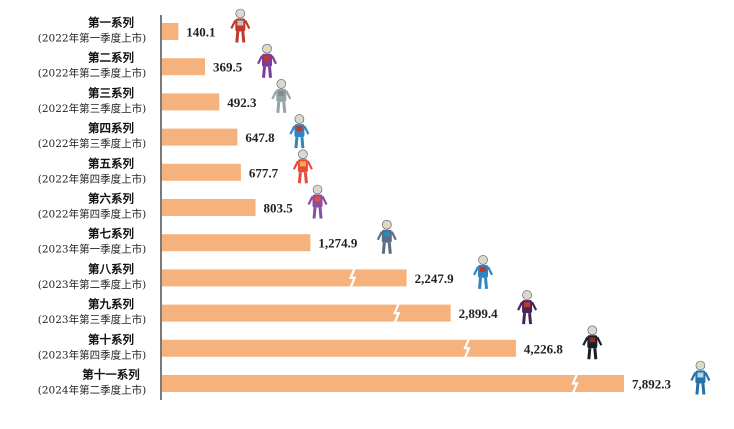 This screenshot has width=734, height=429. I want to click on category-release-date: (2022年第一季度上市), so click(92, 38).